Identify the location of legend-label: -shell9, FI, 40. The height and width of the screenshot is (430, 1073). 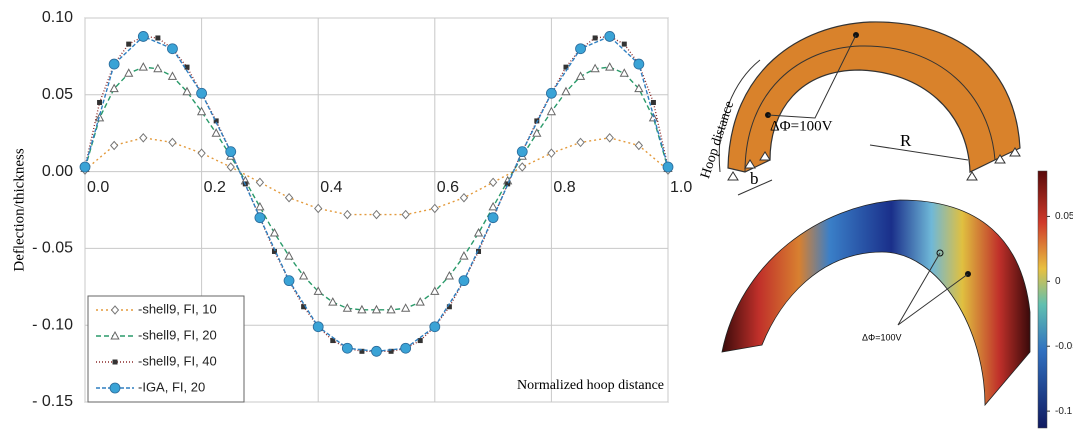
(177, 360).